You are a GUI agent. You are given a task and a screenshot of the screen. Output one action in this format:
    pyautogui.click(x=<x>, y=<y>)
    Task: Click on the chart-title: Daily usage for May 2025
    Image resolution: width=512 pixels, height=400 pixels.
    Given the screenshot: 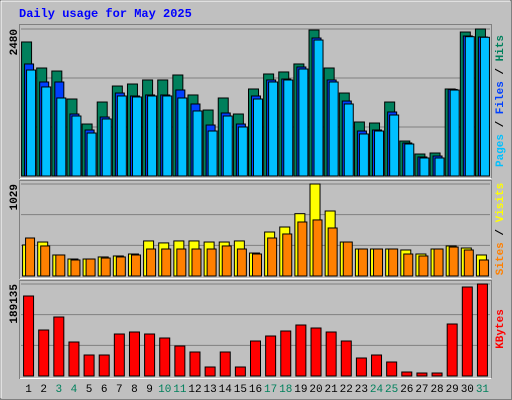 What is the action you would take?
    pyautogui.click(x=105, y=14)
    